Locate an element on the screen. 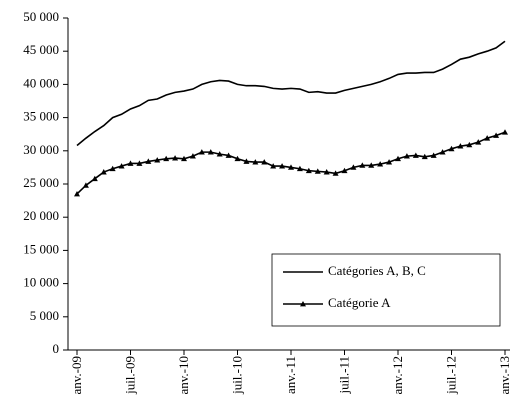  y-tick-label: 25 000 is located at coordinates (41, 182).